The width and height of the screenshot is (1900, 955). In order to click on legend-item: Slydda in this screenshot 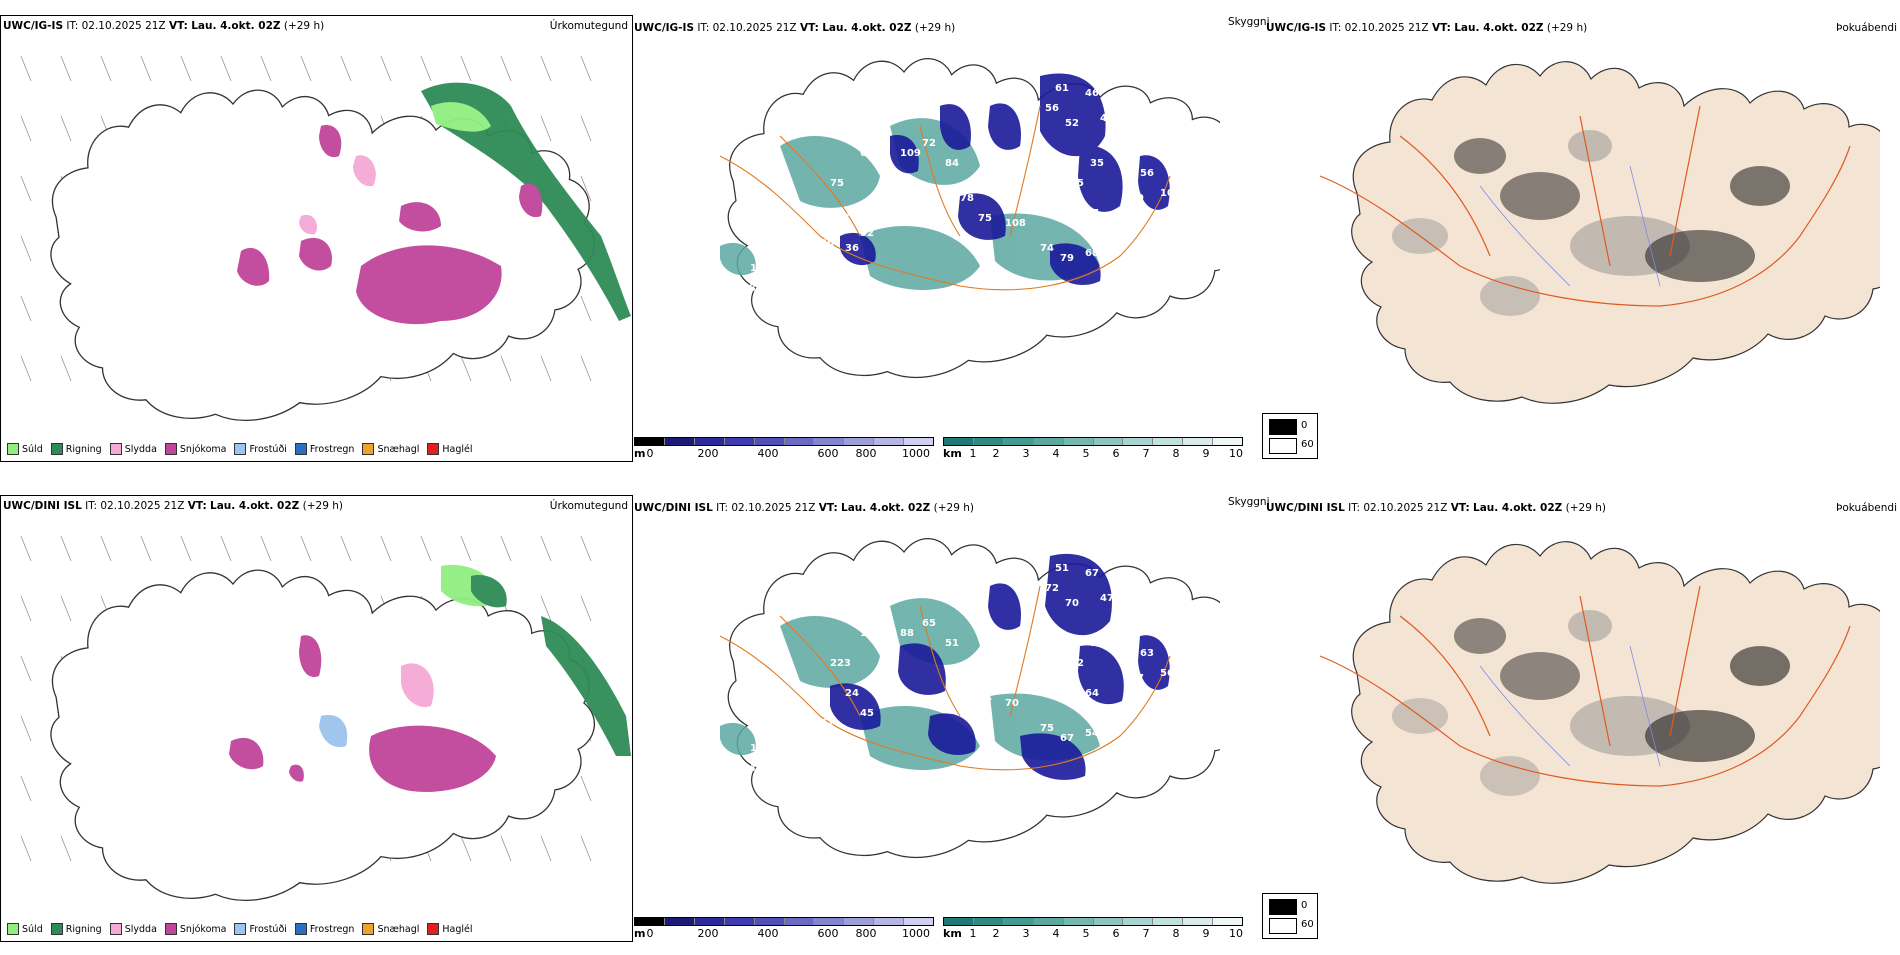, I will do `click(133, 449)`.